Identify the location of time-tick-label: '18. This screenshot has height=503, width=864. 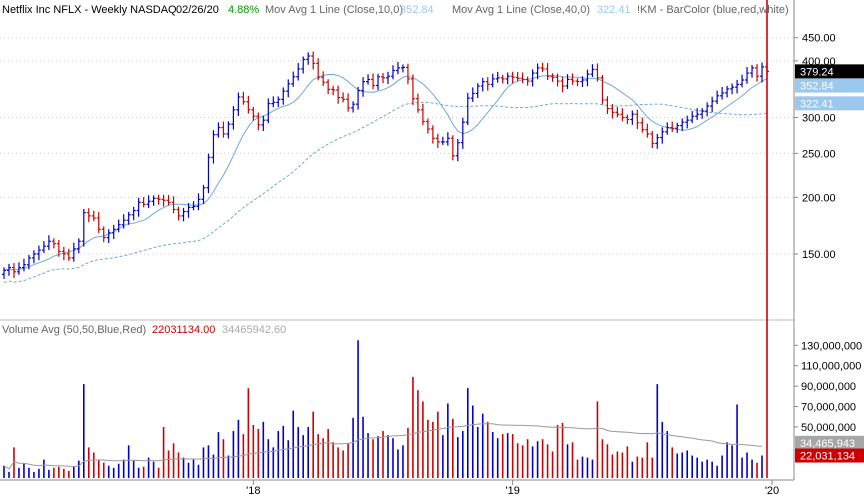
(253, 491).